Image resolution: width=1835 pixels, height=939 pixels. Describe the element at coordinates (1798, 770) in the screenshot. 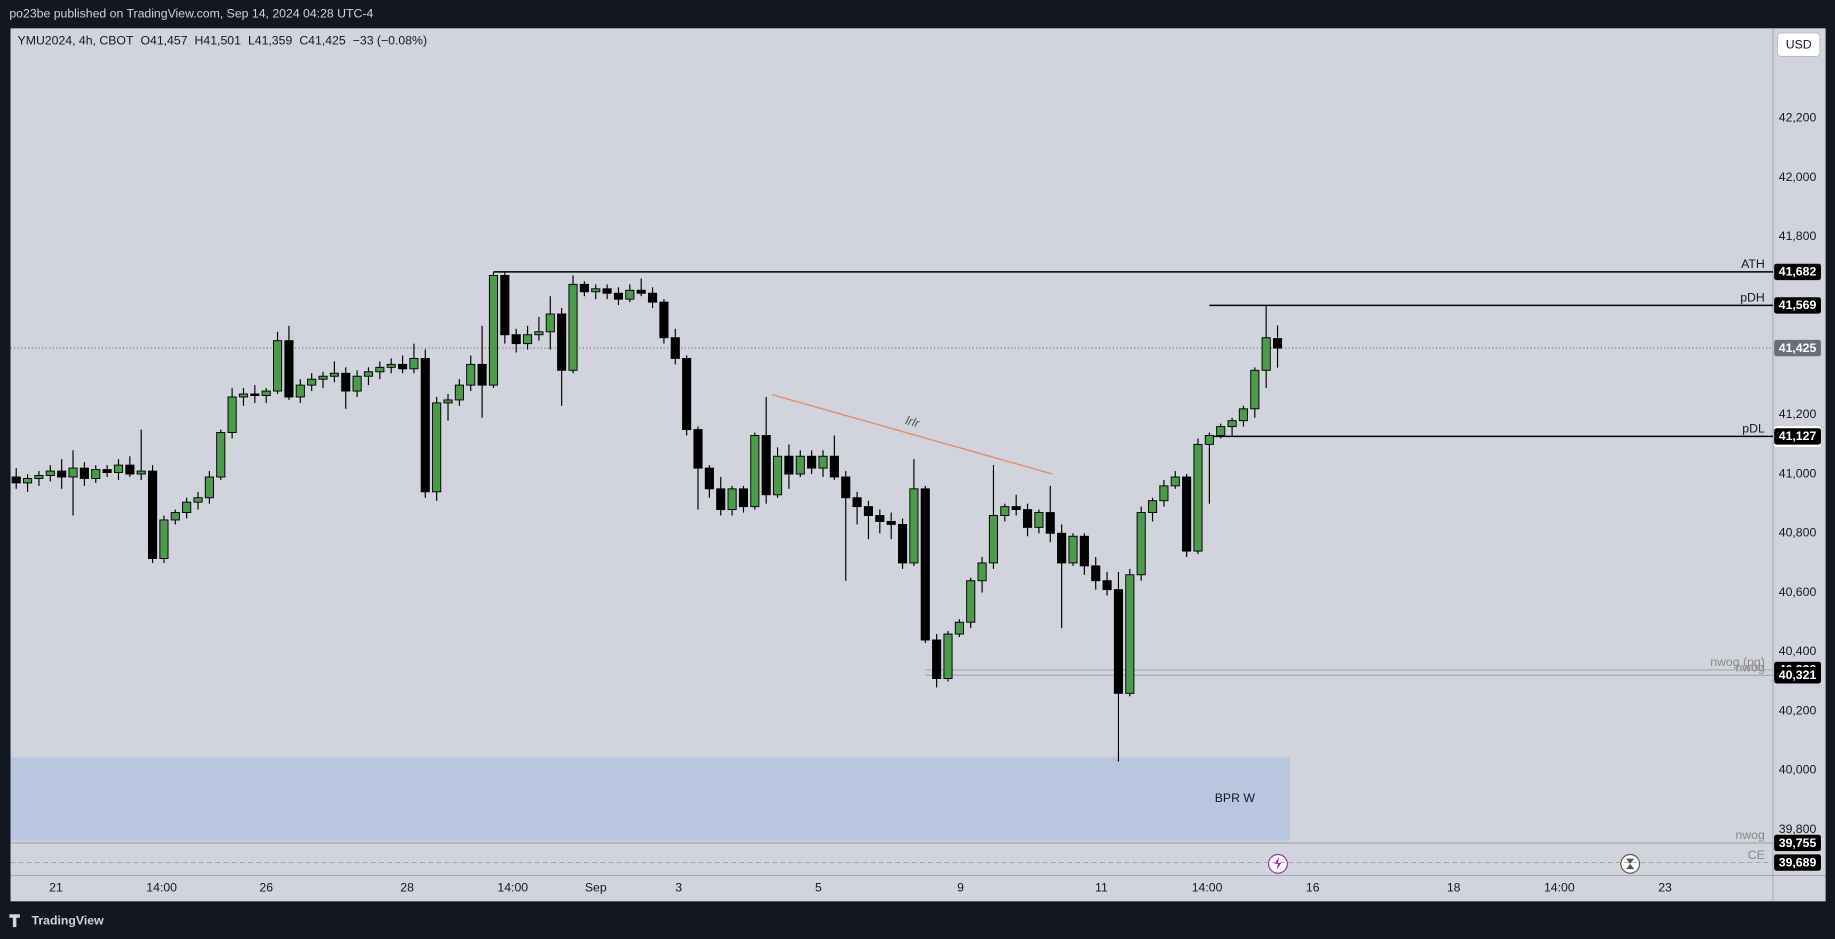

I see `y-tick-label: 40,000` at that location.